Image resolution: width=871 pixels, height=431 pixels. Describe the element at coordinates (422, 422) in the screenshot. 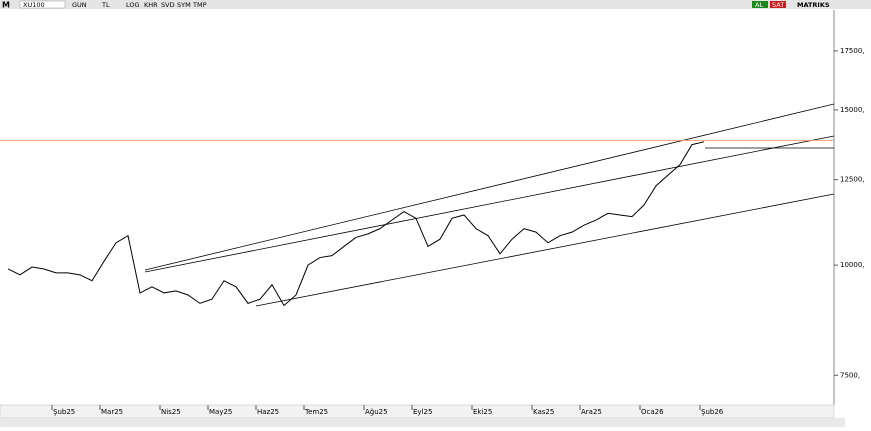

I see `scrollbar` at that location.